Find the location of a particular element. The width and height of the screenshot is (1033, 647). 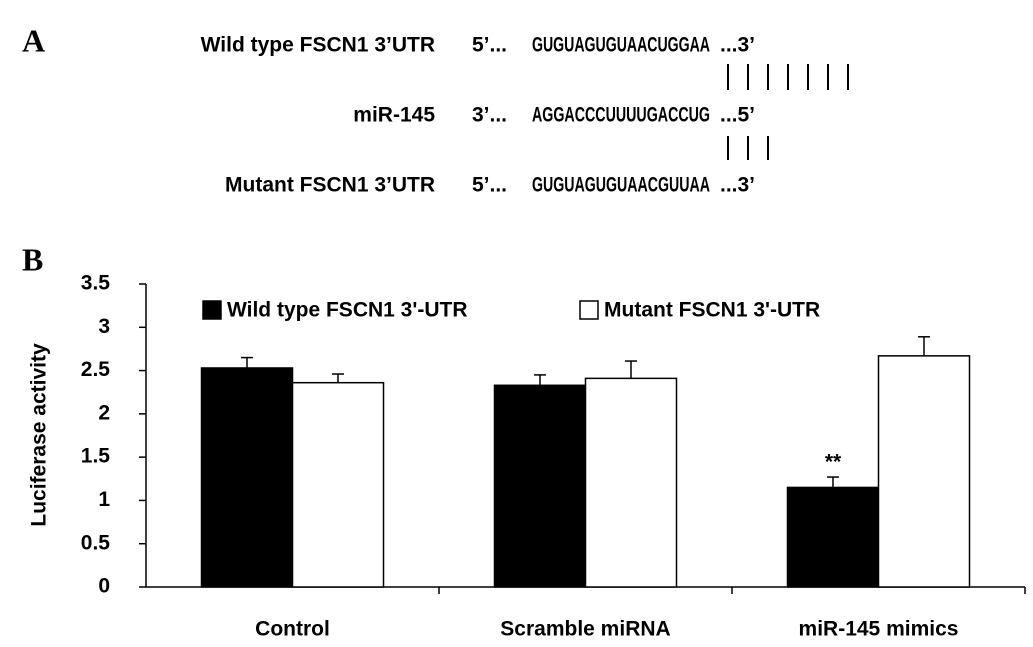

x-tick-label: Scramble miRNA is located at coordinates (585, 629).